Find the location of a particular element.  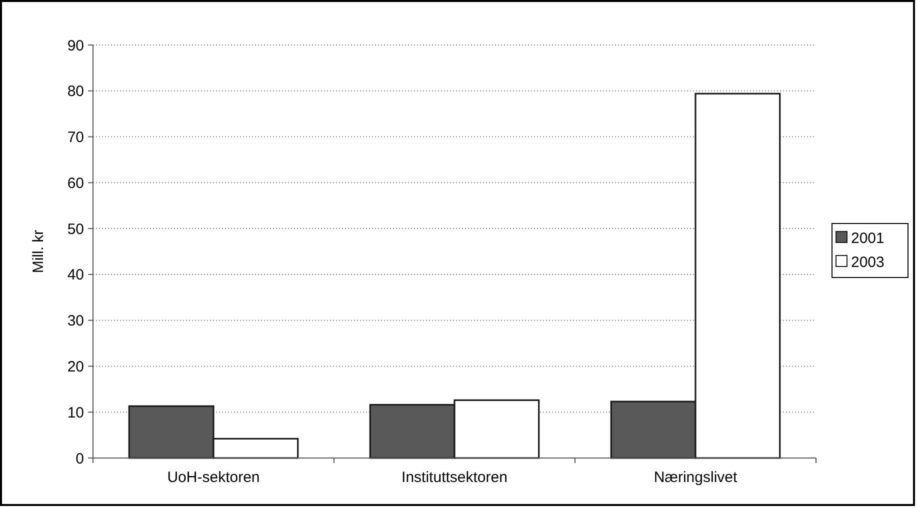

y-tick-label: 90 is located at coordinates (75, 45).